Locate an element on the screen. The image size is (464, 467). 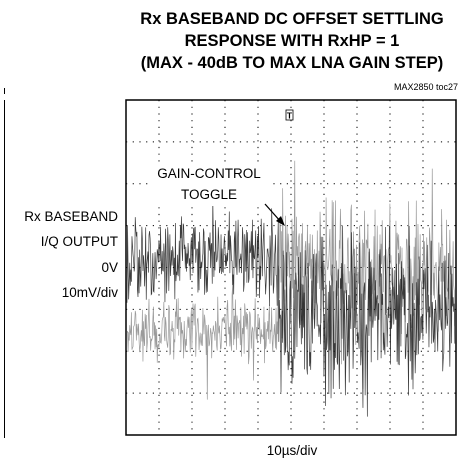
annotation-arrow-head is located at coordinates (280, 221).